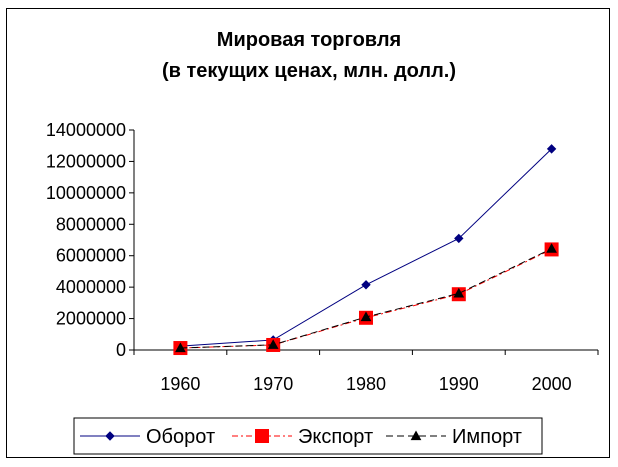 Image resolution: width=618 pixels, height=467 pixels. I want to click on series-line, so click(366, 298).